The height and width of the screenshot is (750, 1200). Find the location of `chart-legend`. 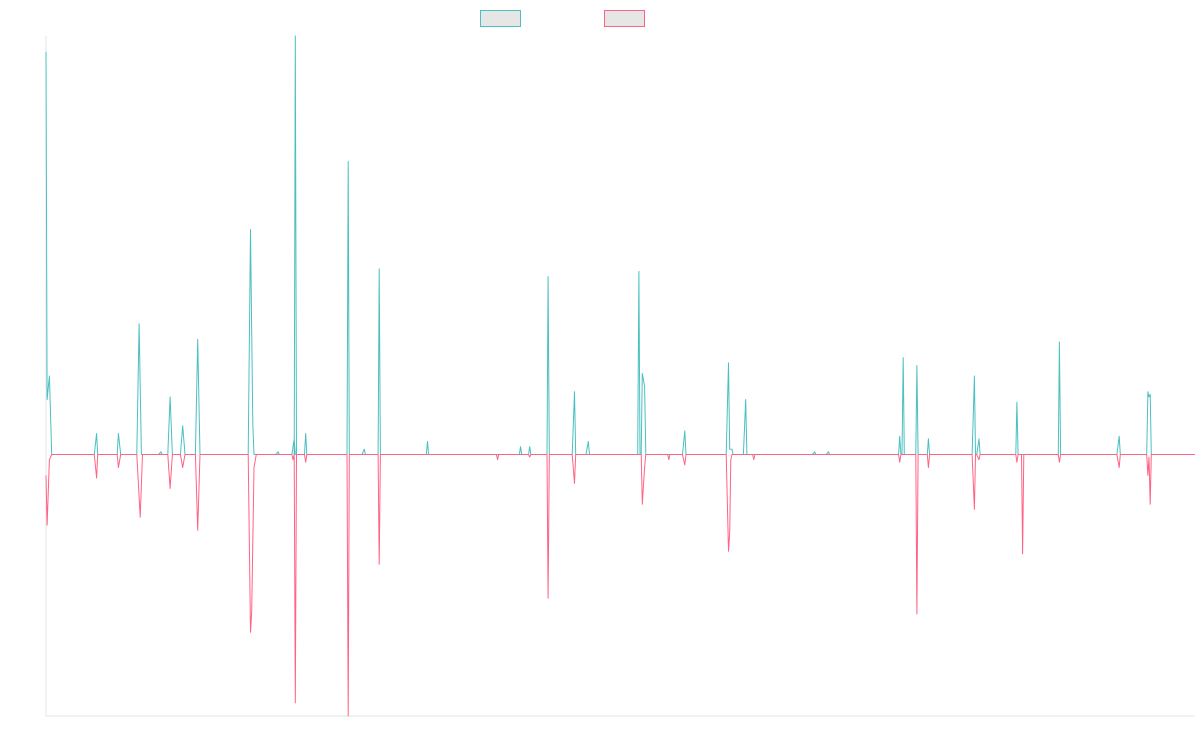

chart-legend is located at coordinates (562, 18).